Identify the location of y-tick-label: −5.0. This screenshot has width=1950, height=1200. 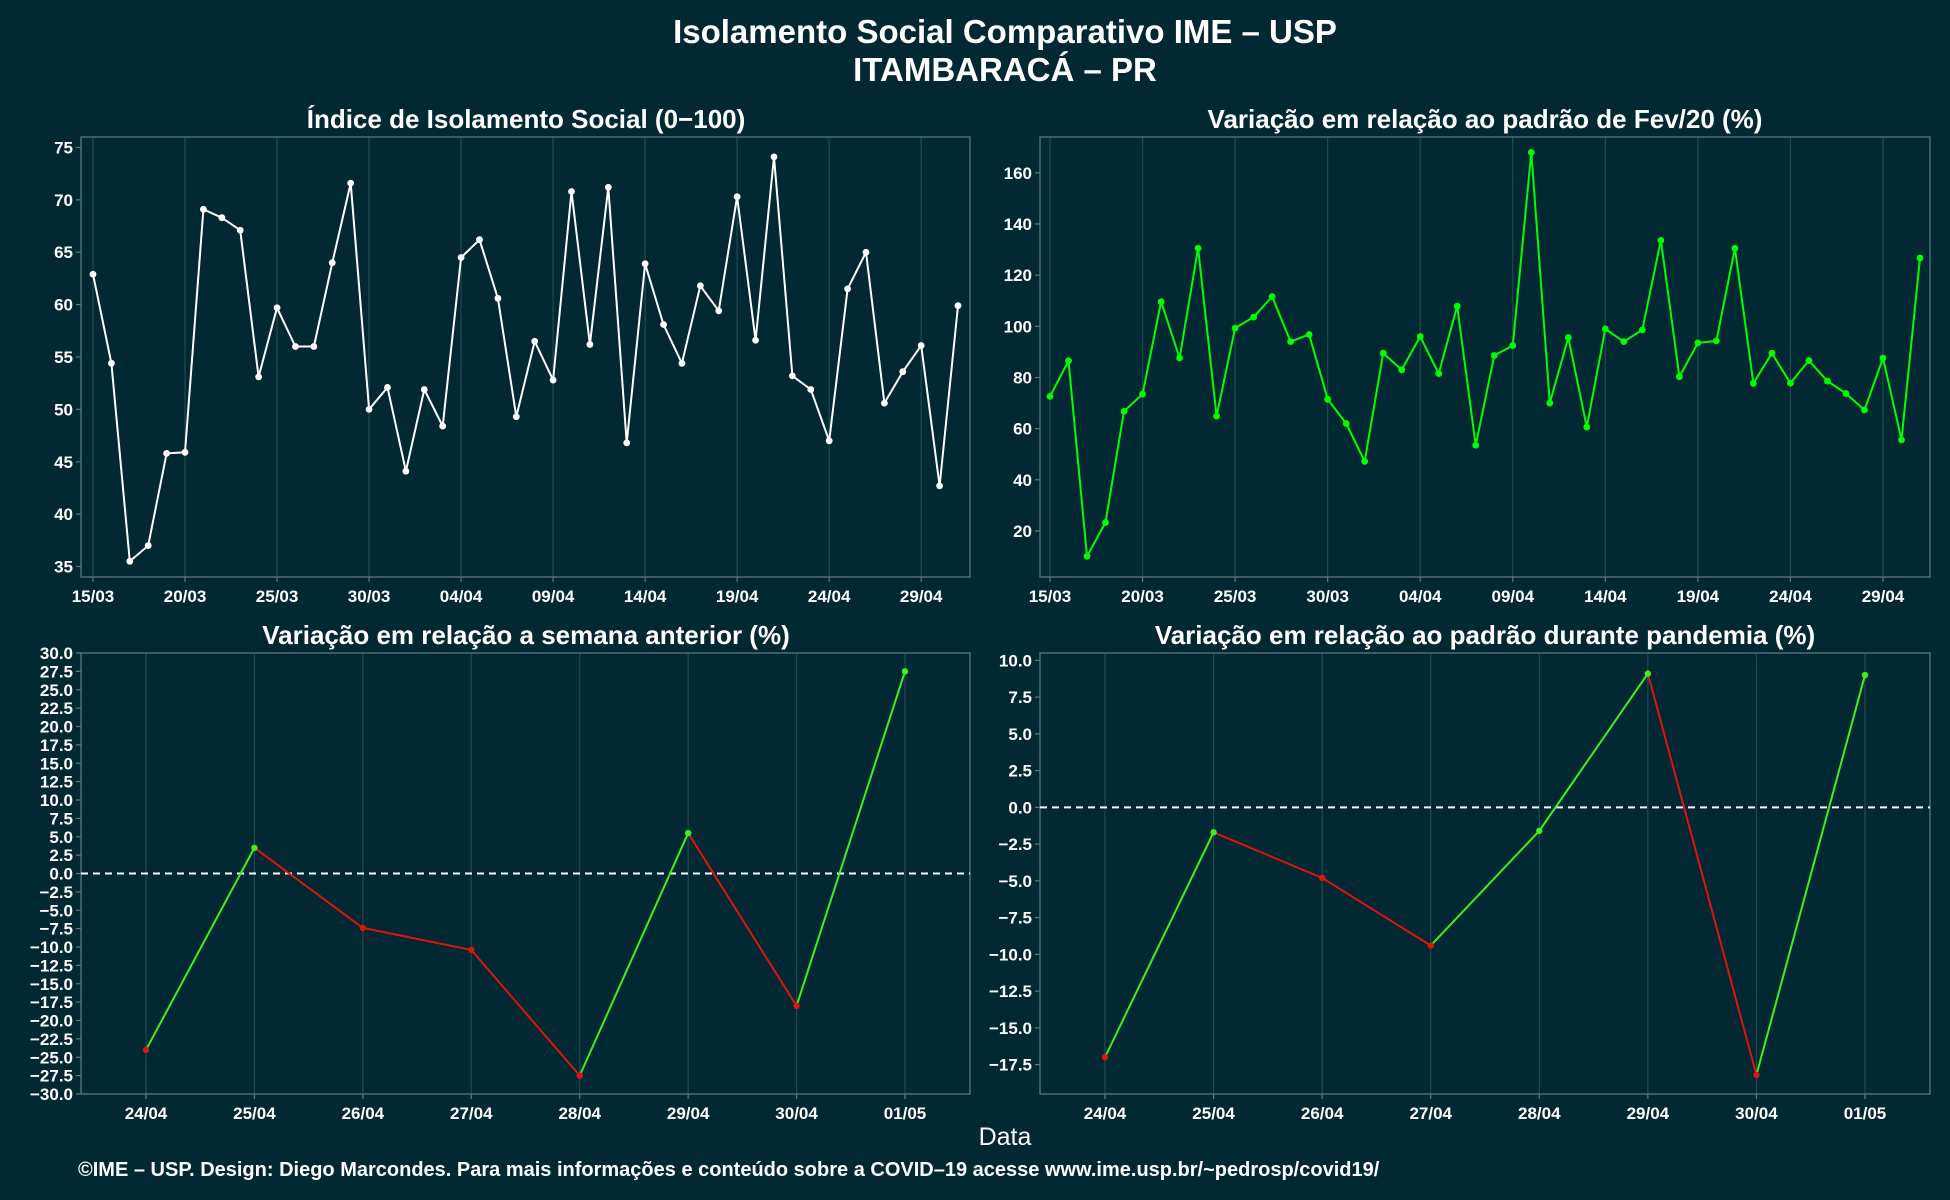
(56, 910).